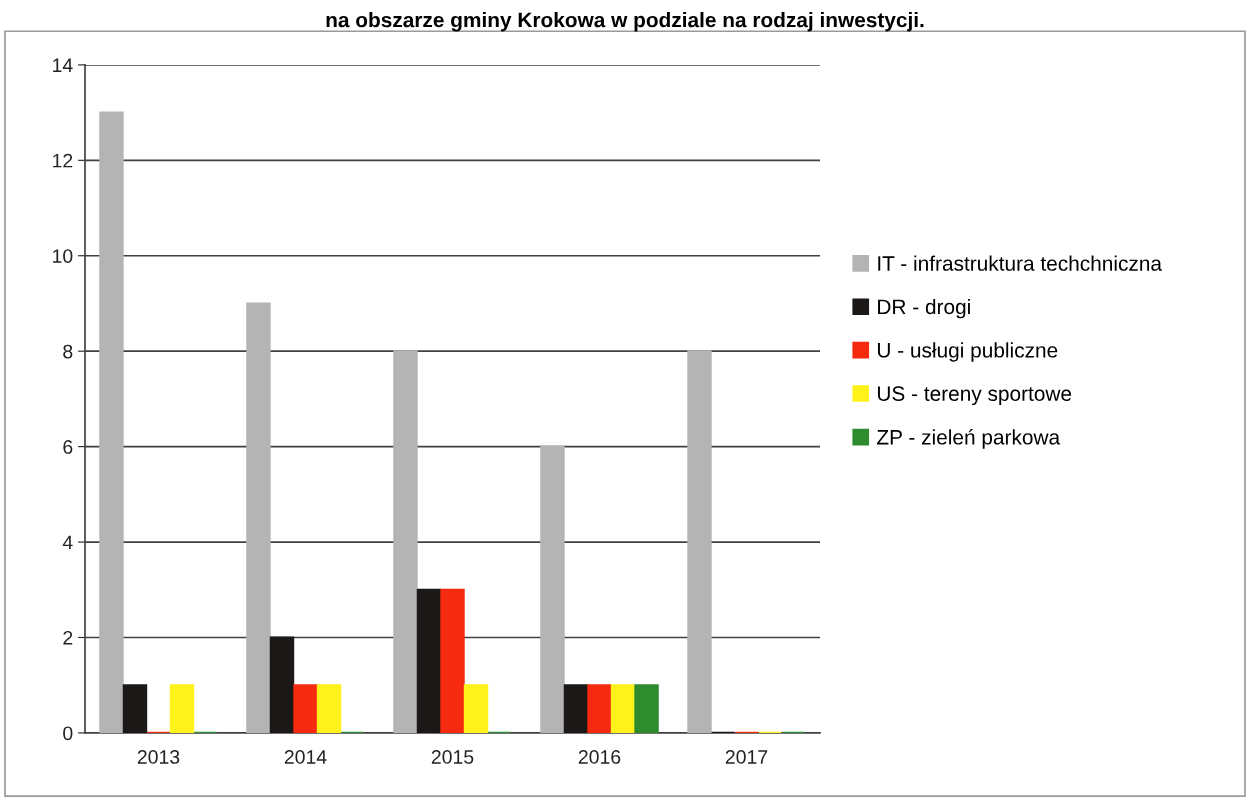 This screenshot has height=801, width=1250. Describe the element at coordinates (68, 637) in the screenshot. I see `y-tick-label: 2` at that location.